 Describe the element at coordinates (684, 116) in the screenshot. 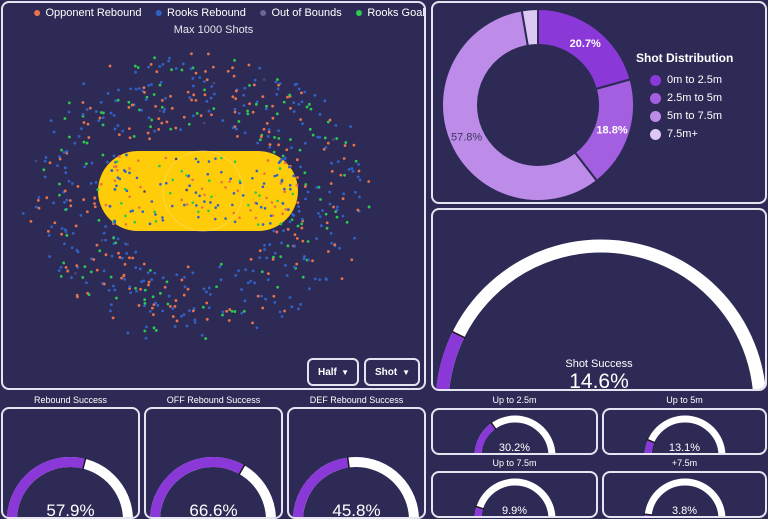

I see `legend-item-5-7.5m: 5m to 7.5m` at that location.